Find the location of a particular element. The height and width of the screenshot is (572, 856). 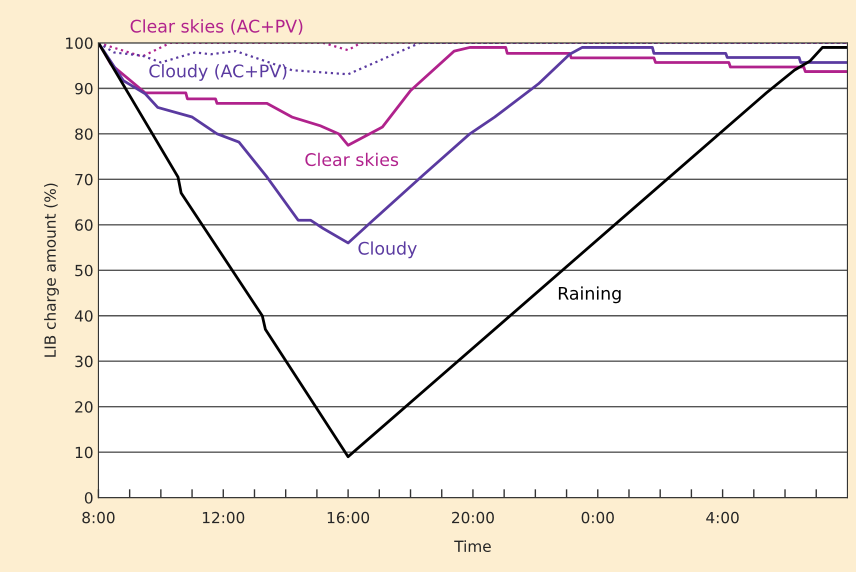

x-tick-label: 20:00 is located at coordinates (473, 518).